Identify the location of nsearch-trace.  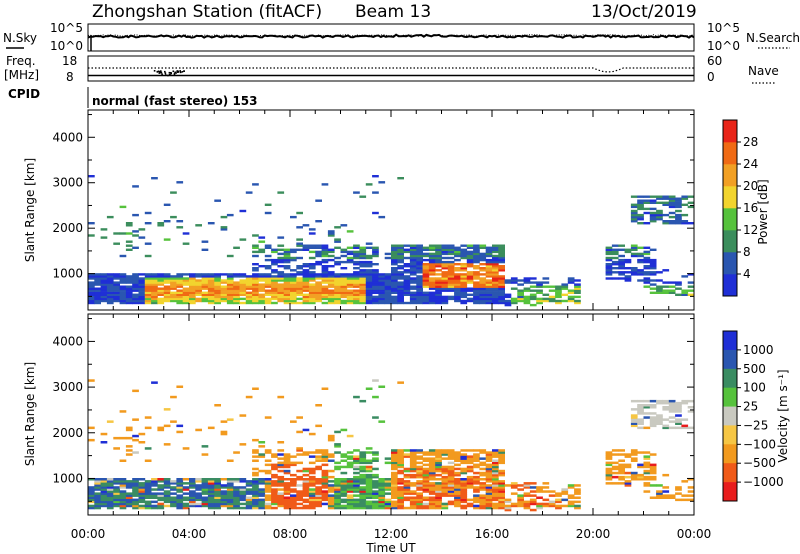
(391, 35).